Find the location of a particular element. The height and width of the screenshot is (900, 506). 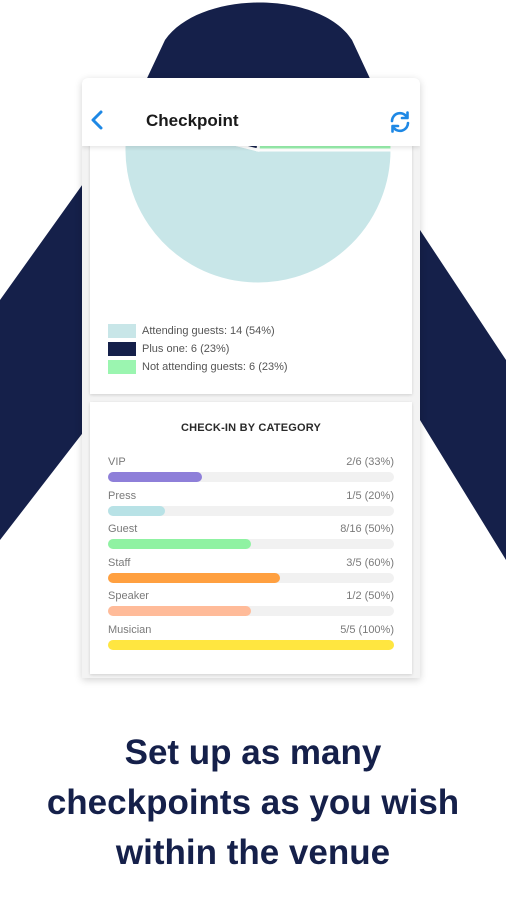

caption-line-1: Set up as many is located at coordinates (253, 752).